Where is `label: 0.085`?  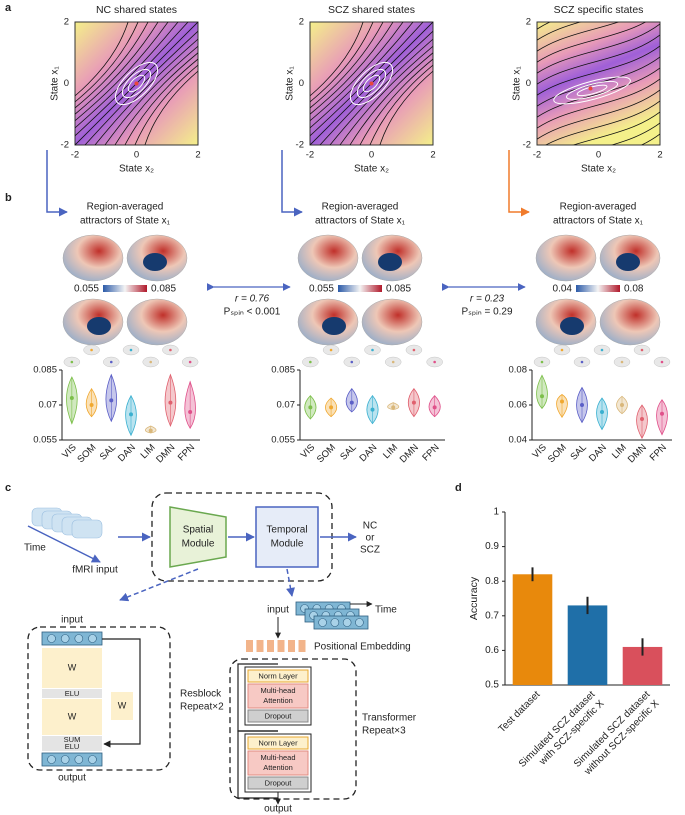 label: 0.085 is located at coordinates (45, 370).